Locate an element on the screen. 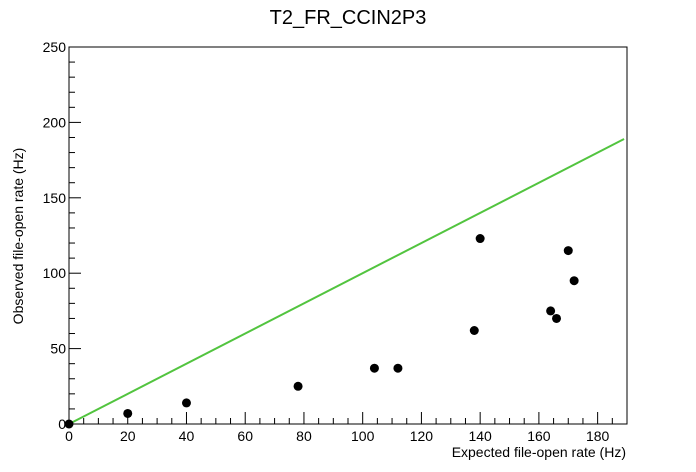 This screenshot has height=472, width=696. x-tick-label: 20 is located at coordinates (128, 436).